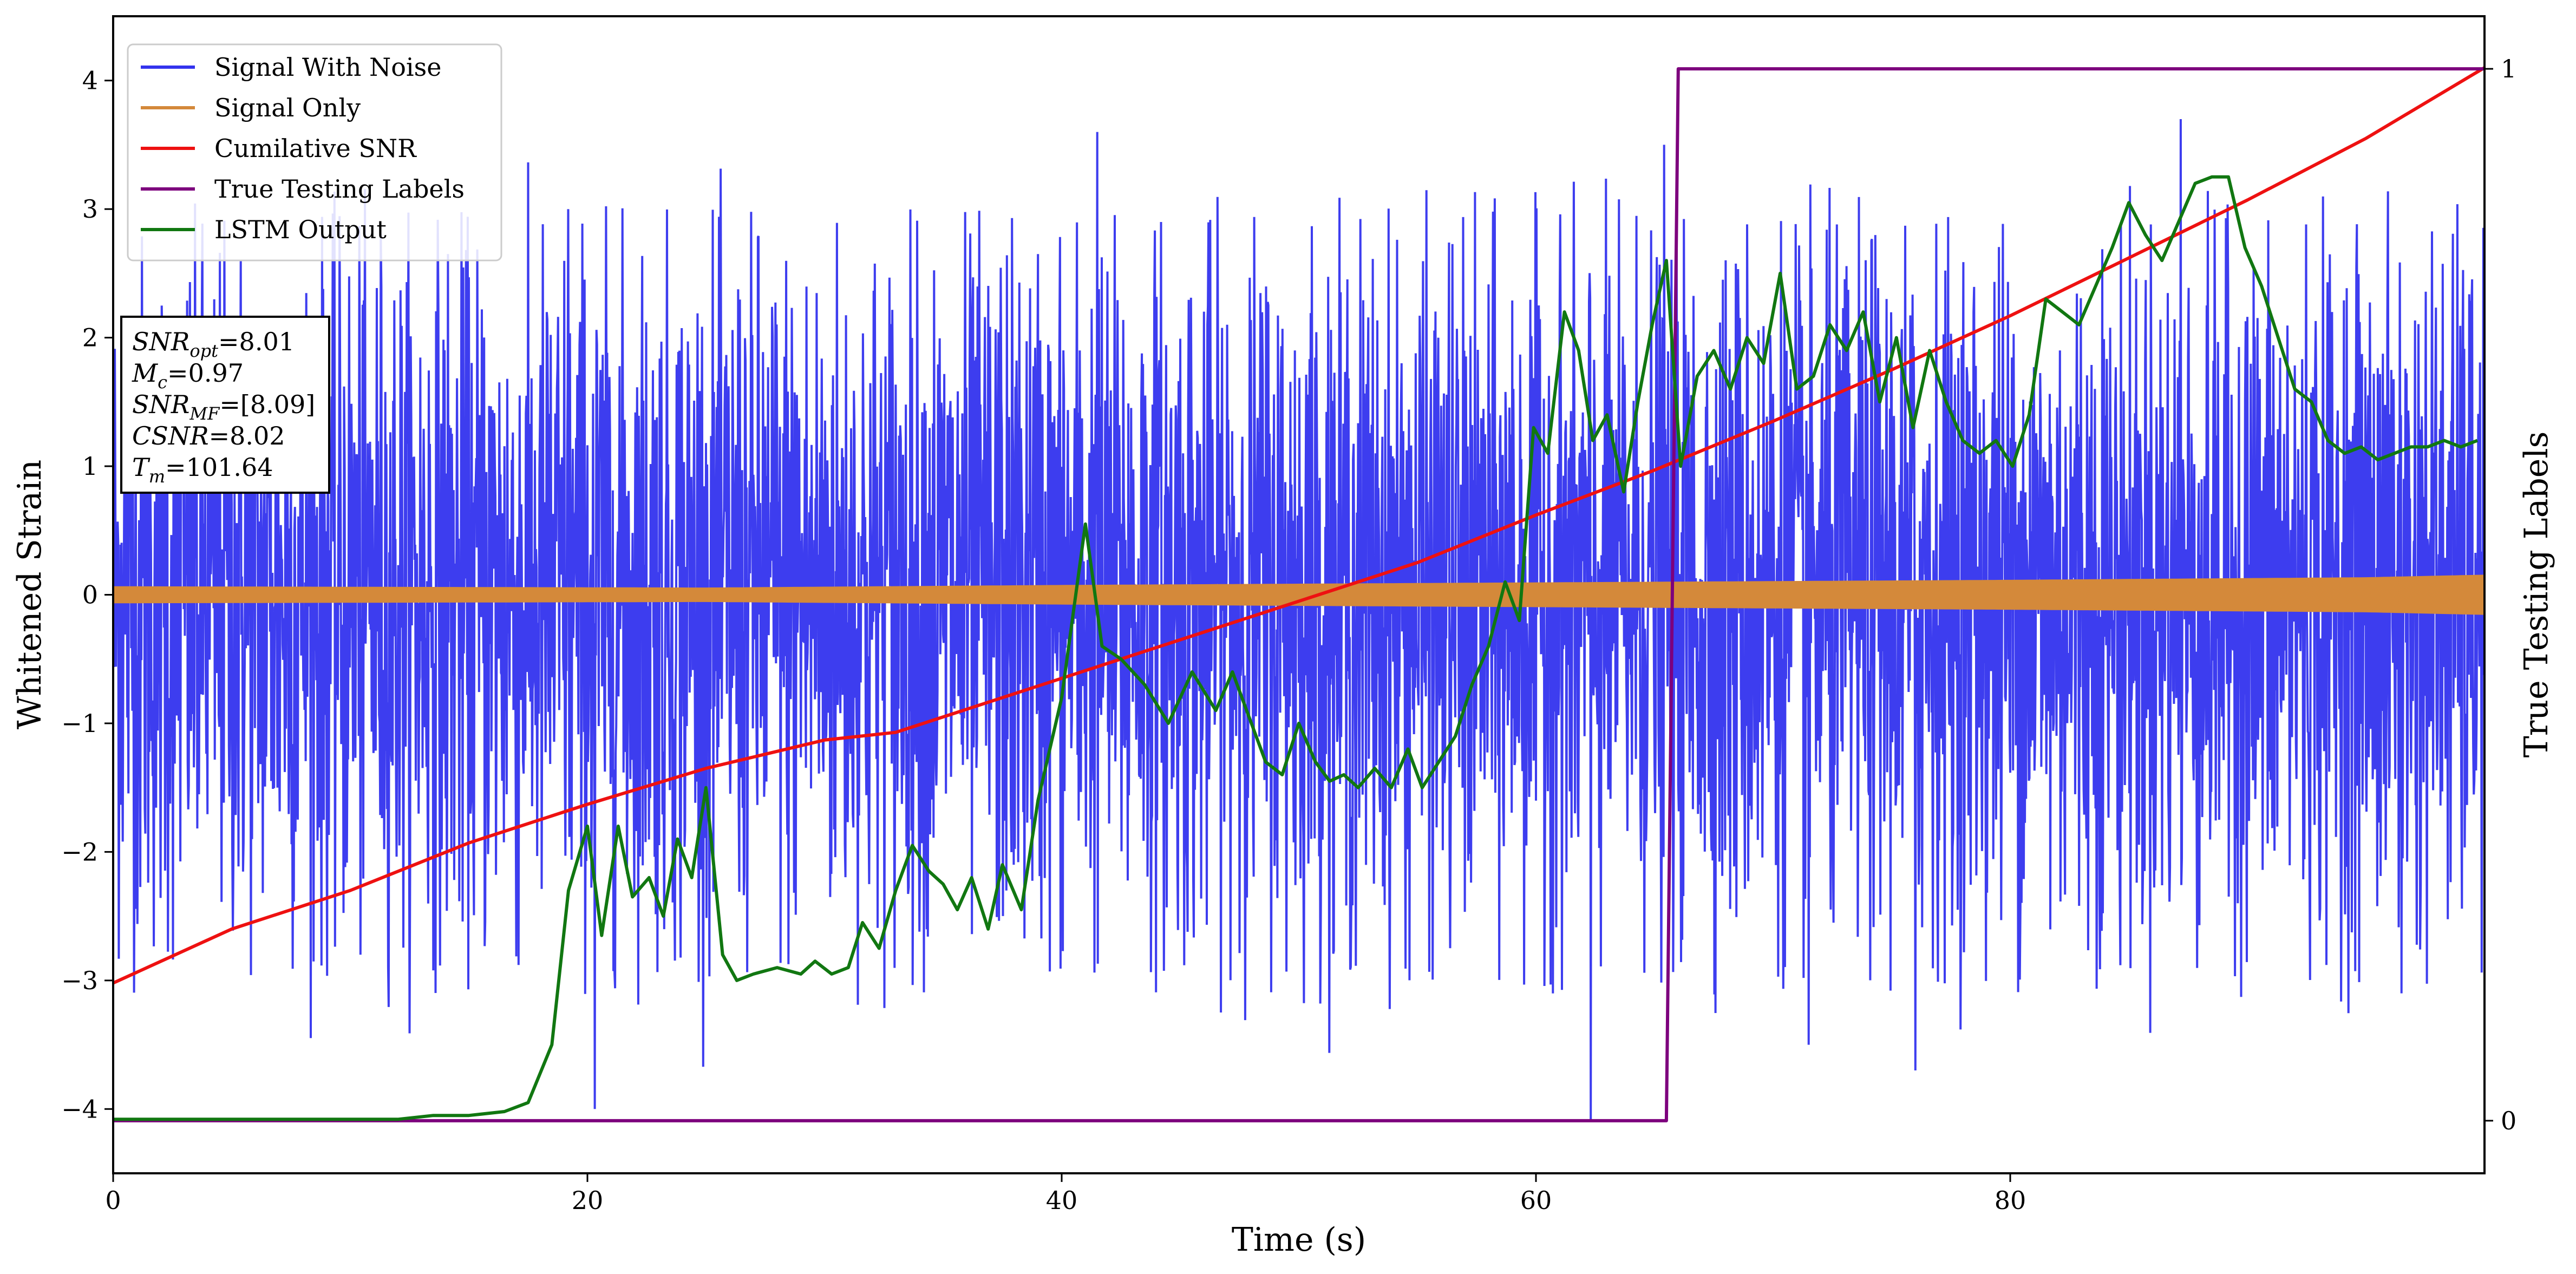 This screenshot has width=2576, height=1274. I want to click on info-line: Tm=101.64, so click(202, 470).